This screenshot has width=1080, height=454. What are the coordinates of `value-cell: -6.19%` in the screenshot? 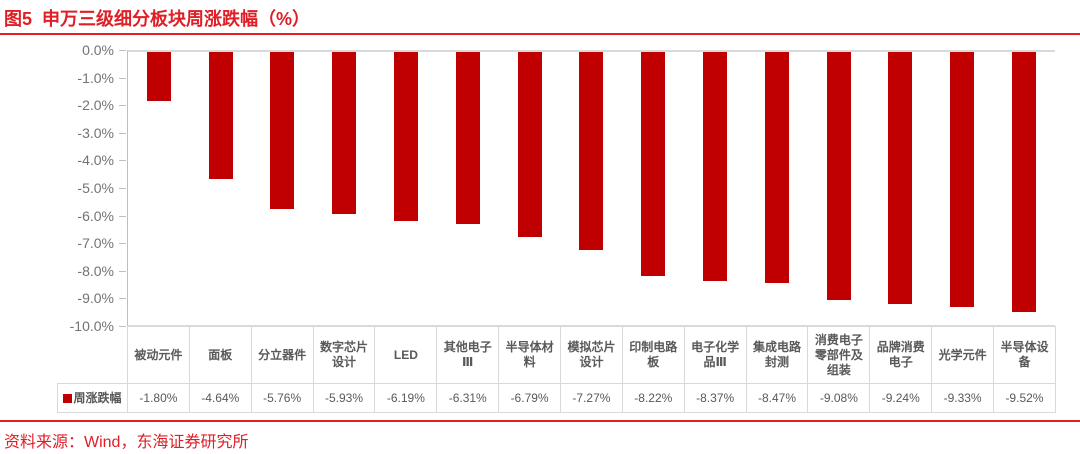 It's located at (406, 398).